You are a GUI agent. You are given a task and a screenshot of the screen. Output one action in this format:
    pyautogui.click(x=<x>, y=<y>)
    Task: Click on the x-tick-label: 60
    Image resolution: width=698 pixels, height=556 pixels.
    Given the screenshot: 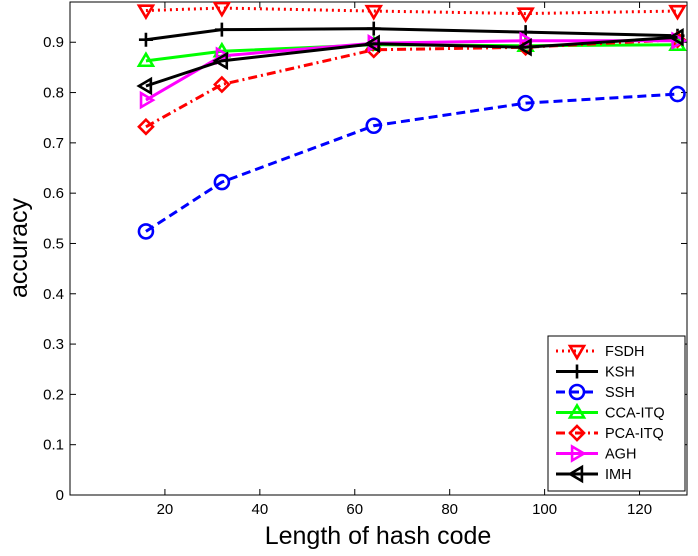 What is the action you would take?
    pyautogui.click(x=354, y=509)
    